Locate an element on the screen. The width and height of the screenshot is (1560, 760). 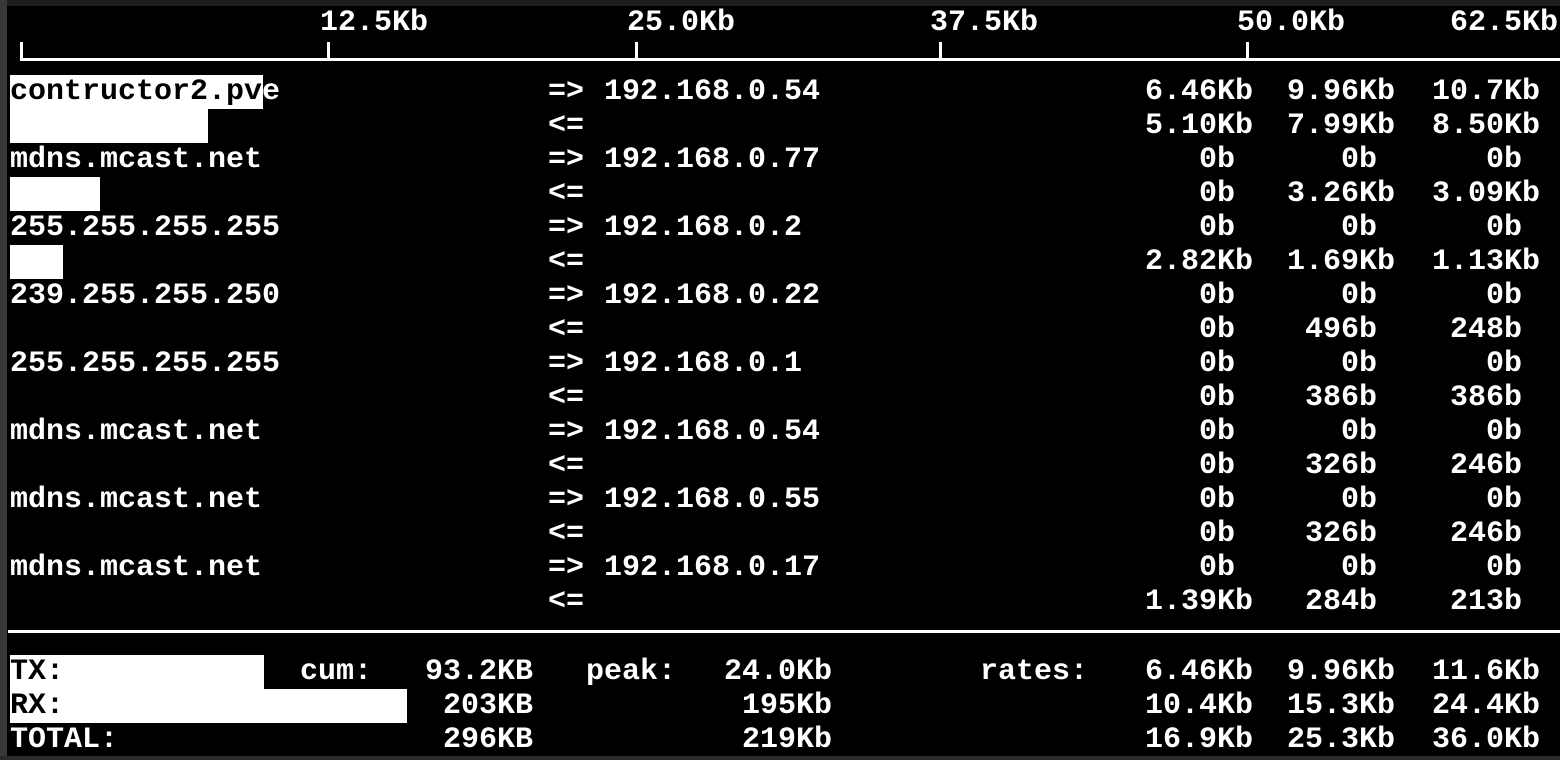
summary-rate-40s-num: 24.4 is located at coordinates (1467, 706).